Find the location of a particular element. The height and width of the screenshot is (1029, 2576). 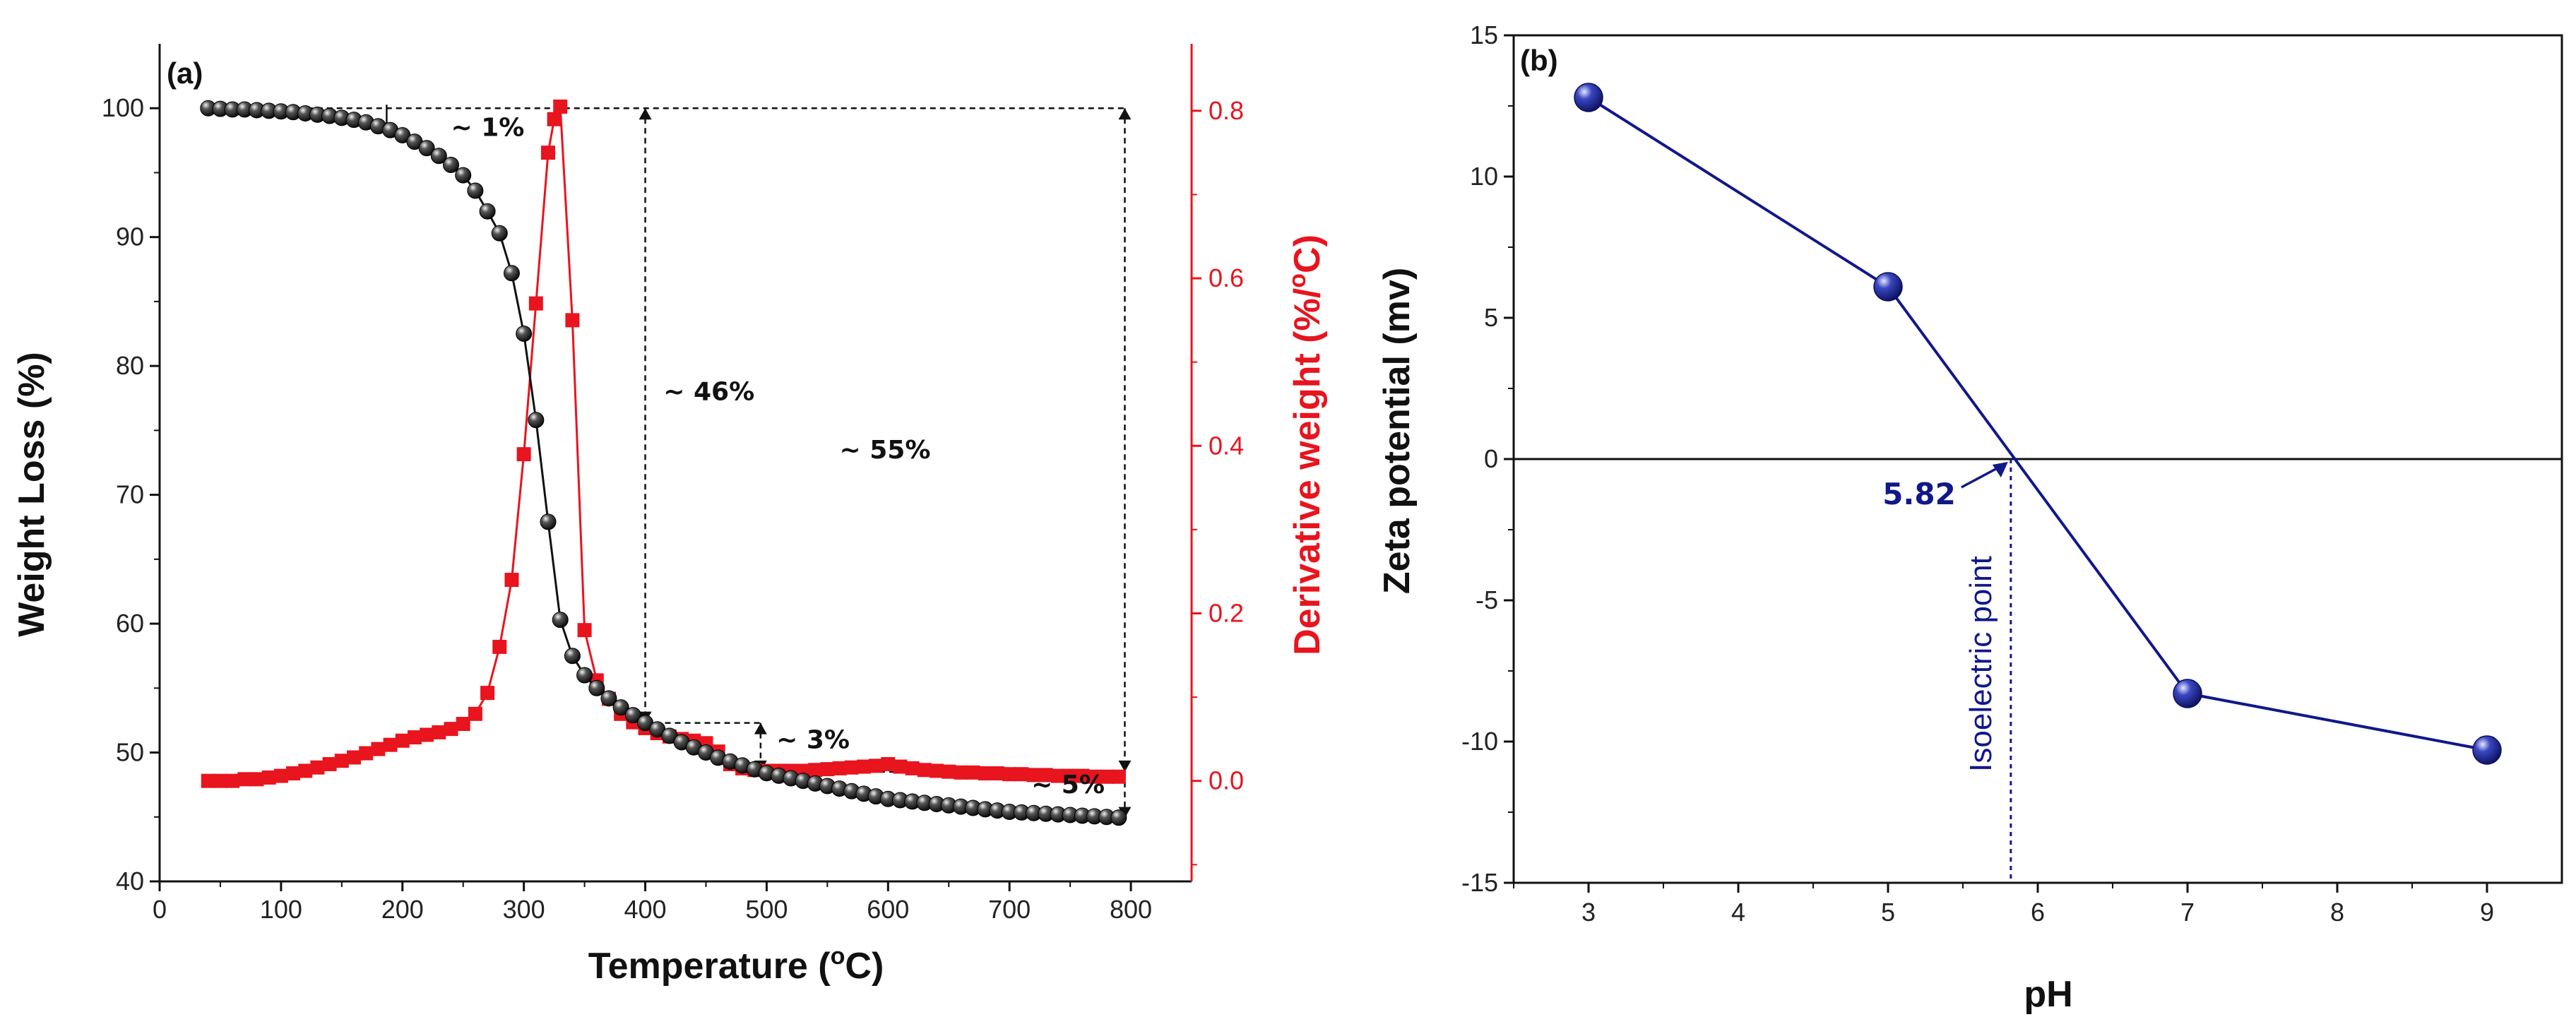

y-tick-label: 100 is located at coordinates (123, 107).